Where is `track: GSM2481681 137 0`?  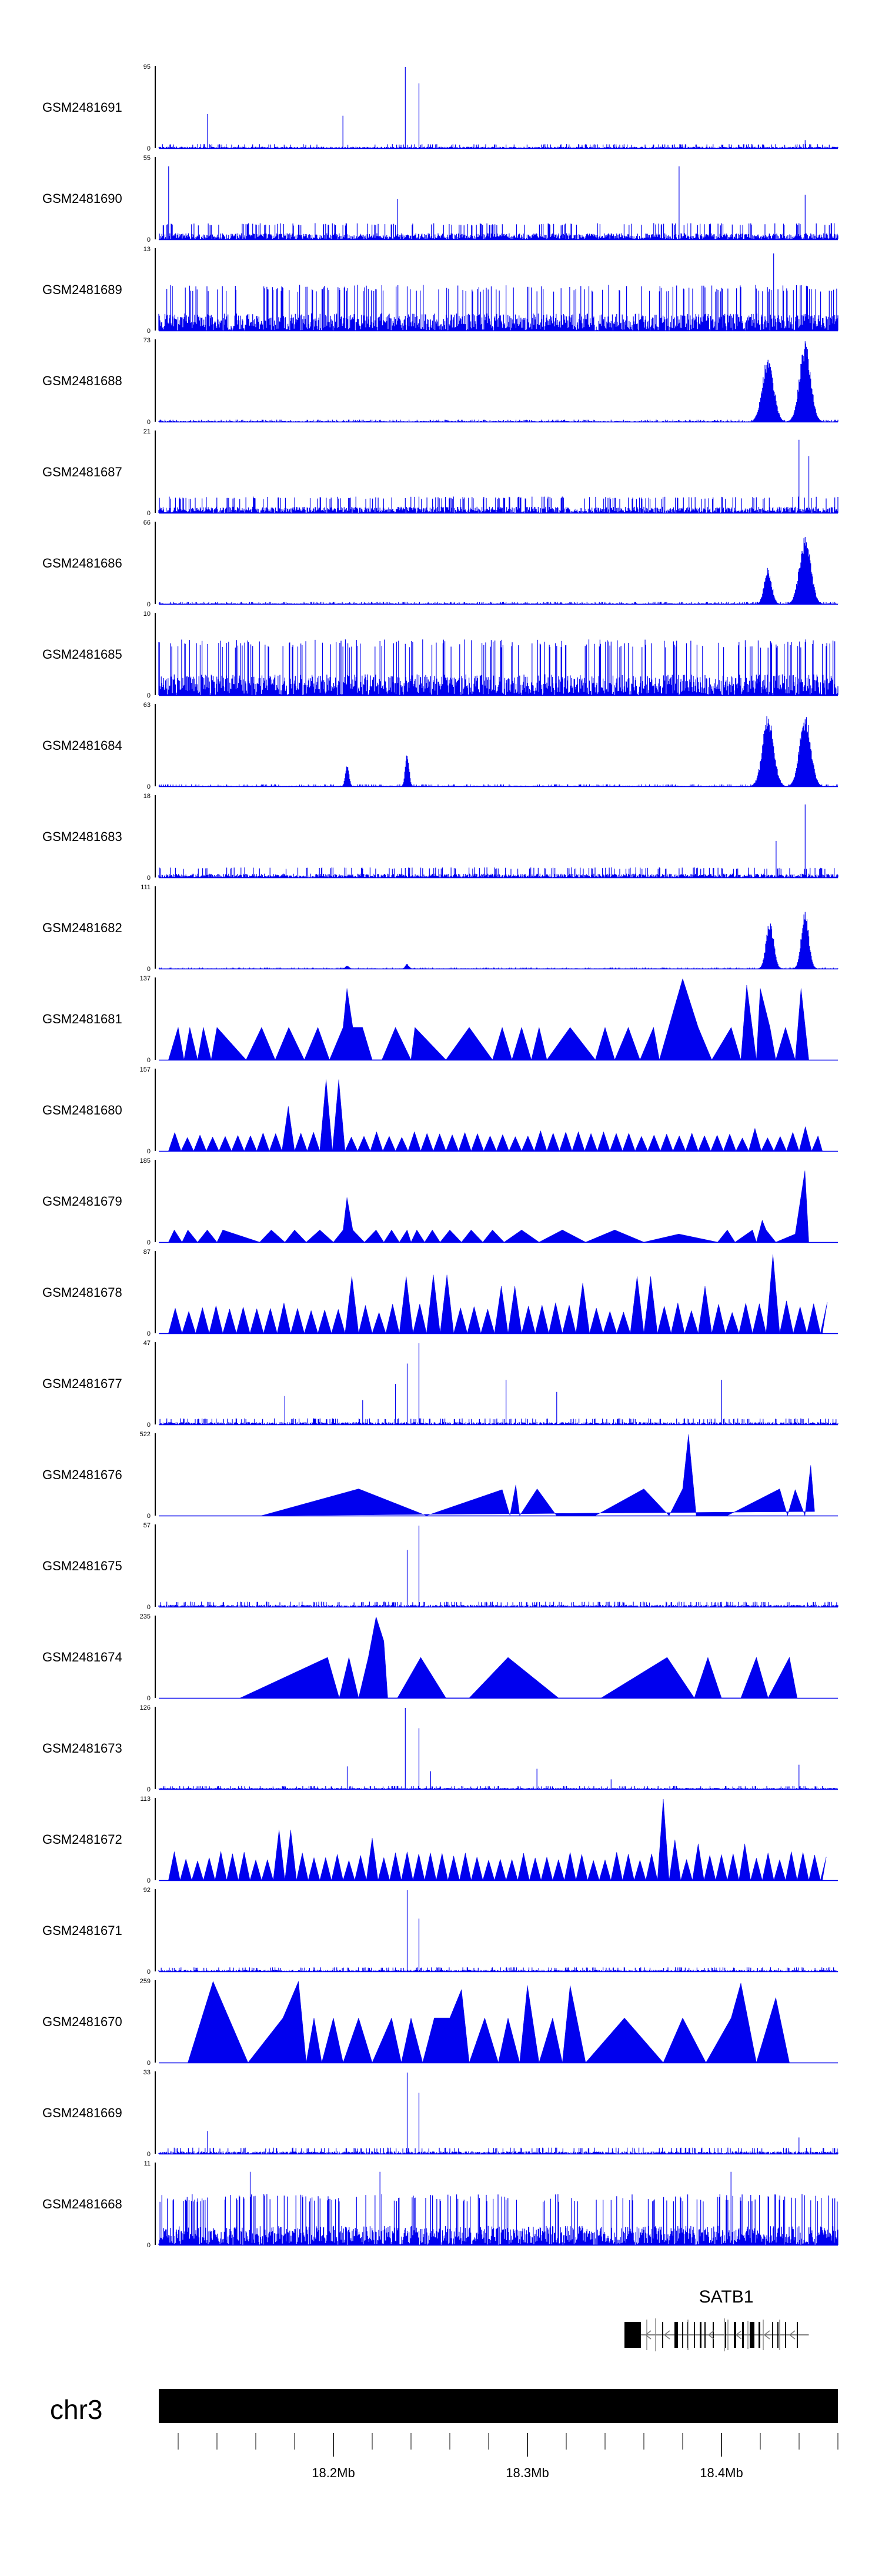
track: GSM2481681 137 0 is located at coordinates (440, 1019).